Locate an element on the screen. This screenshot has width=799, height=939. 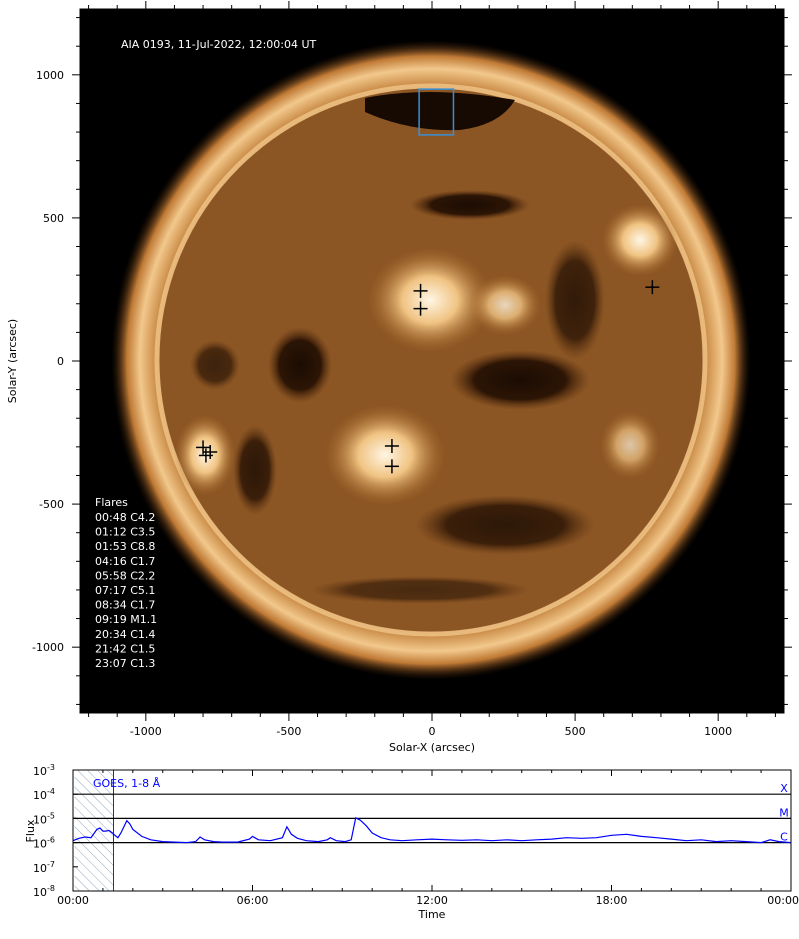
class-level-label: M is located at coordinates (784, 812).